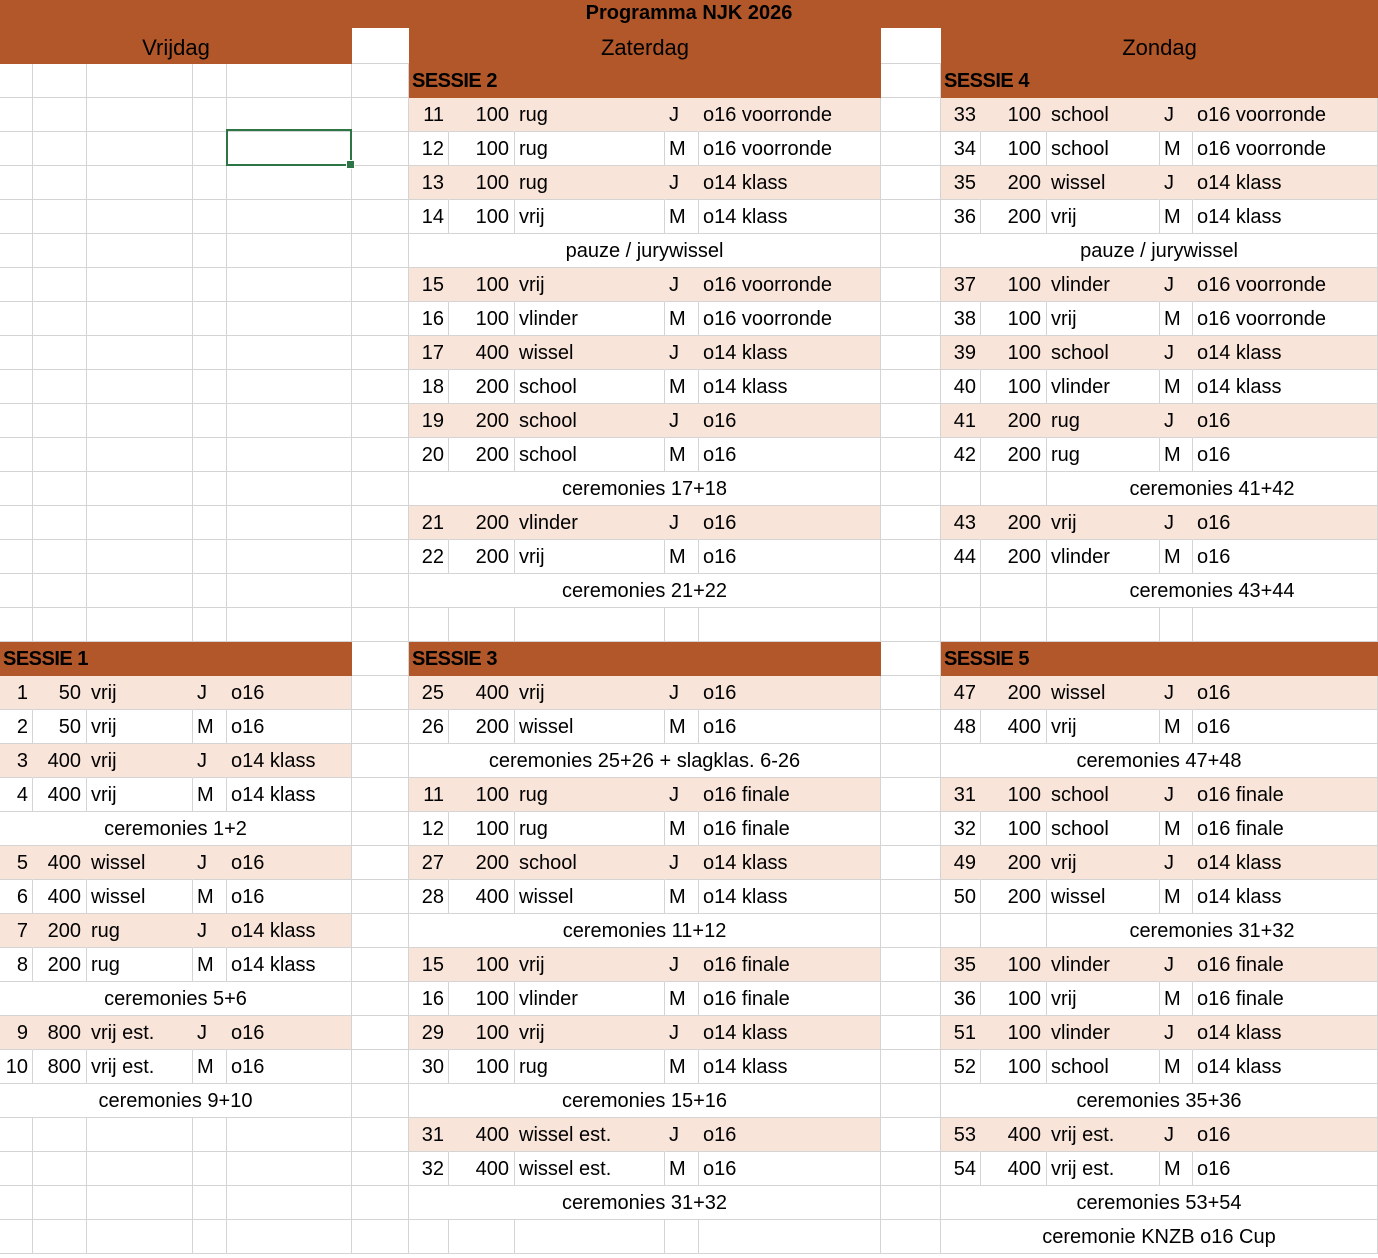 Image resolution: width=1378 pixels, height=1258 pixels. Describe the element at coordinates (961, 999) in the screenshot. I see `event-num: 36` at that location.